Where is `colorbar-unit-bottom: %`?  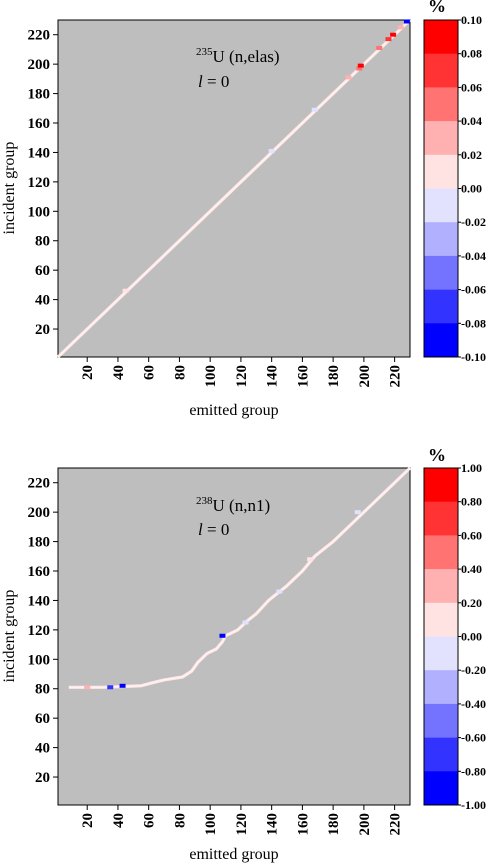 colorbar-unit-bottom: % is located at coordinates (437, 455).